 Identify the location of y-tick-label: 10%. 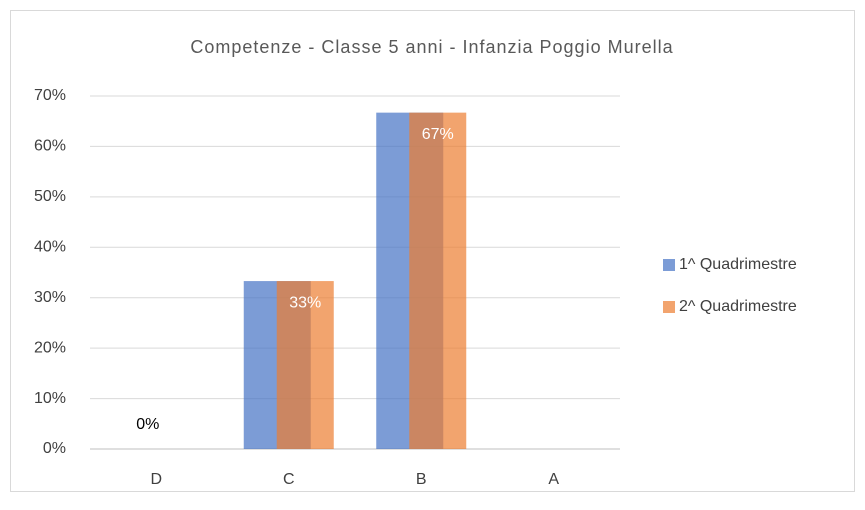
(50, 398).